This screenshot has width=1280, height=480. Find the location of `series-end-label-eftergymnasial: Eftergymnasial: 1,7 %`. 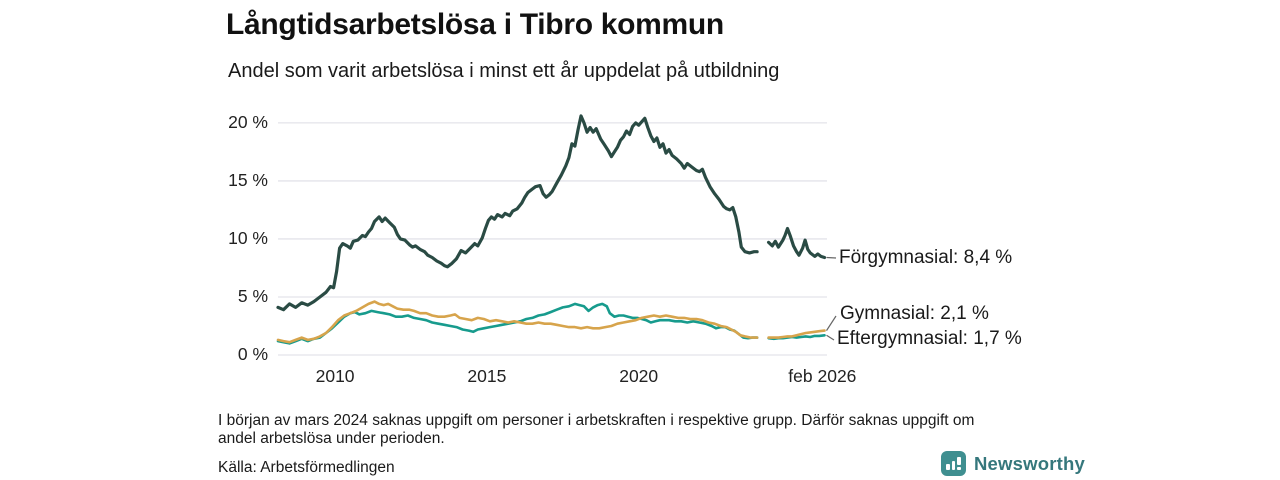

series-end-label-eftergymnasial: Eftergymnasial: 1,7 % is located at coordinates (929, 338).